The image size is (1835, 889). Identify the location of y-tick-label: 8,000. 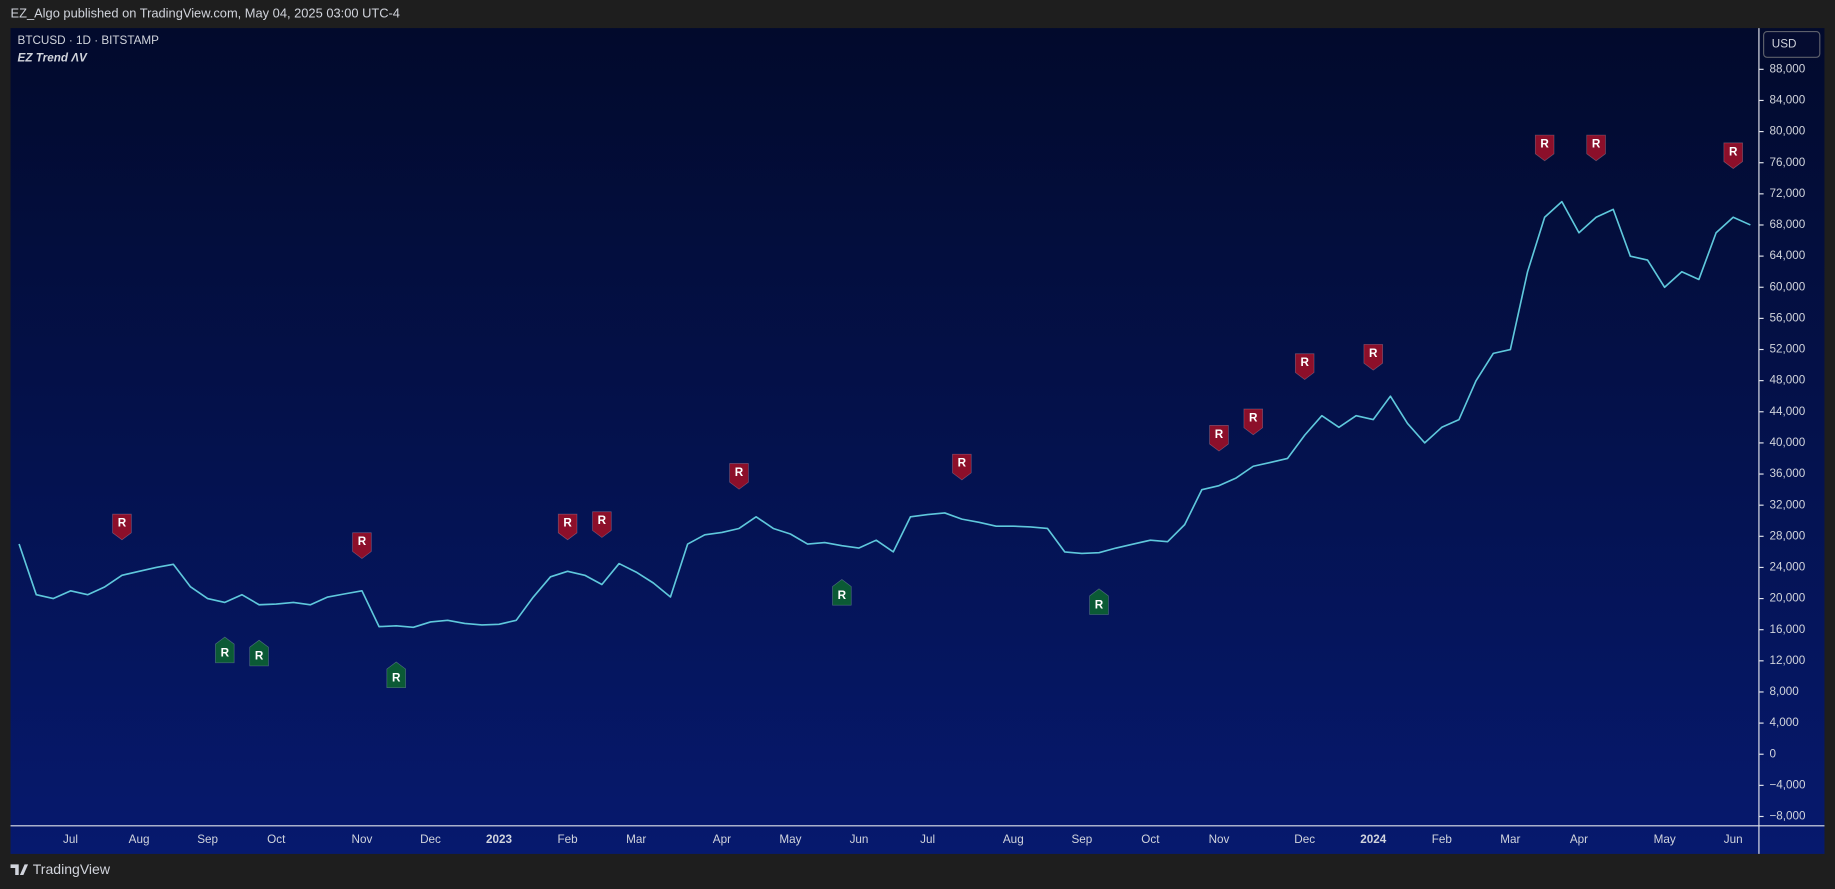
(1784, 691).